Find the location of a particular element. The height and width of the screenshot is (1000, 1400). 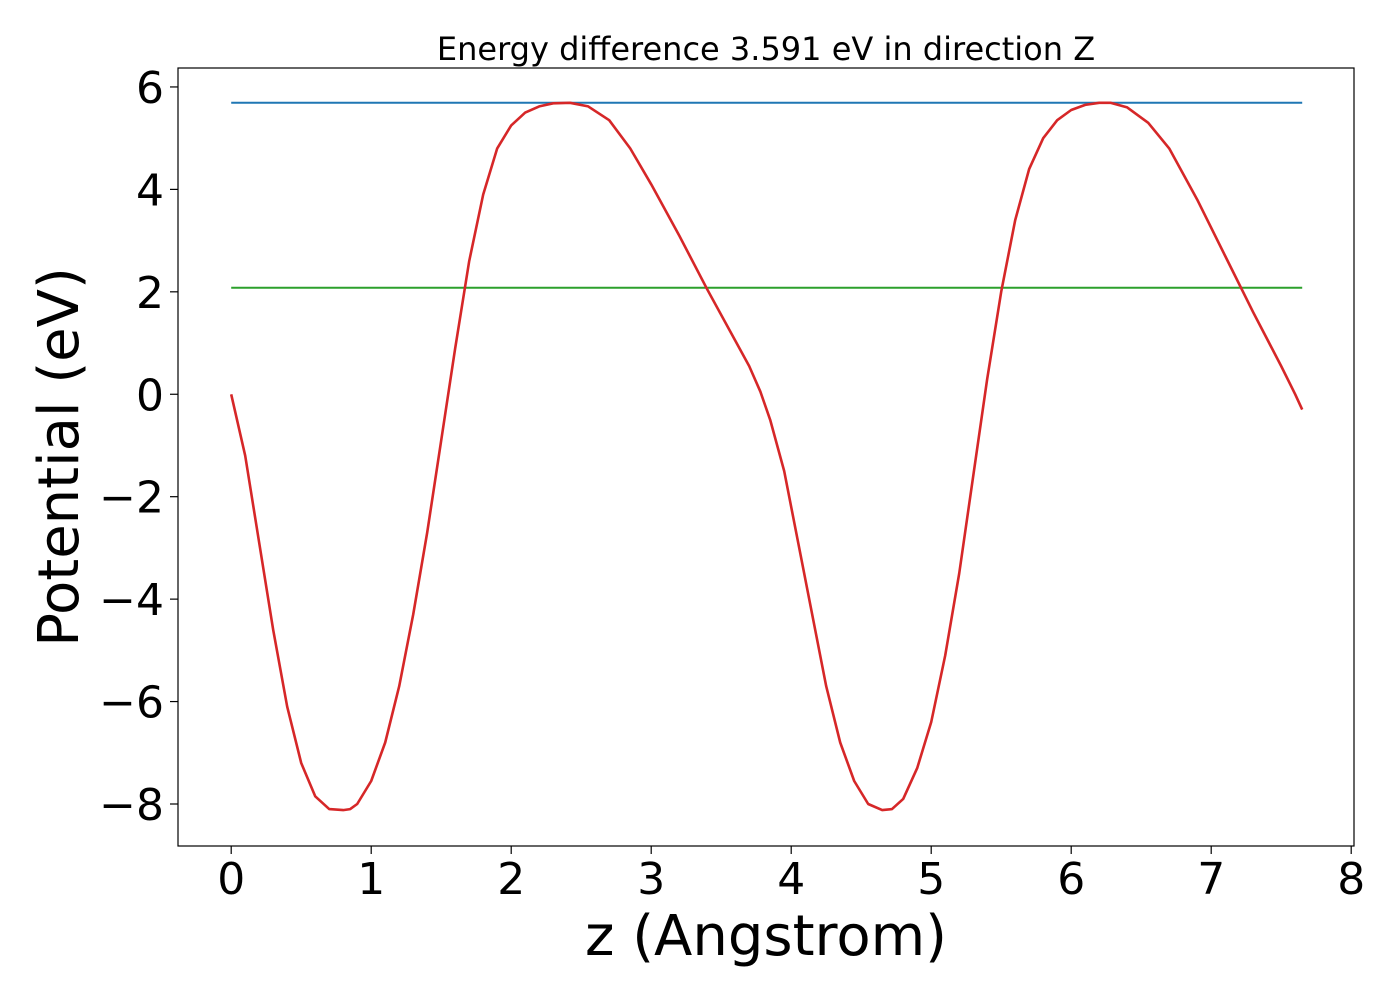

x-tick-label: 1 is located at coordinates (371, 879).